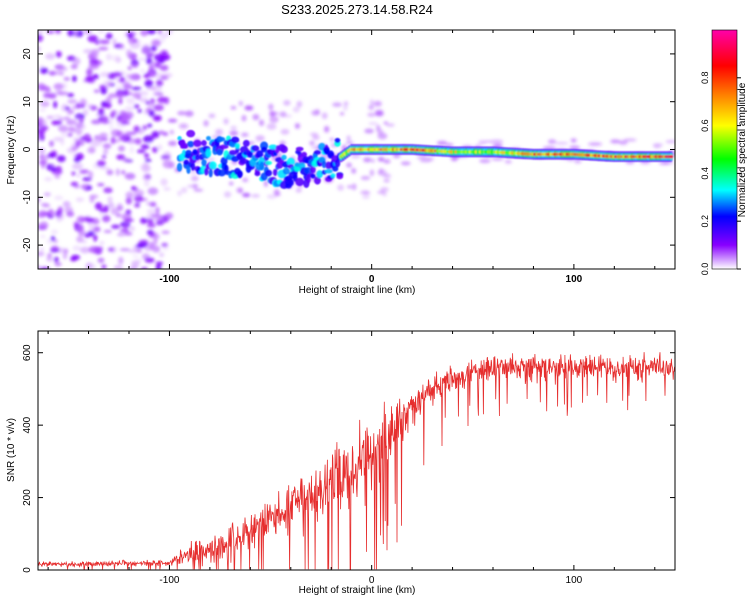 The width and height of the screenshot is (750, 600). Describe the element at coordinates (724, 149) in the screenshot. I see `colorbar-gradient` at that location.